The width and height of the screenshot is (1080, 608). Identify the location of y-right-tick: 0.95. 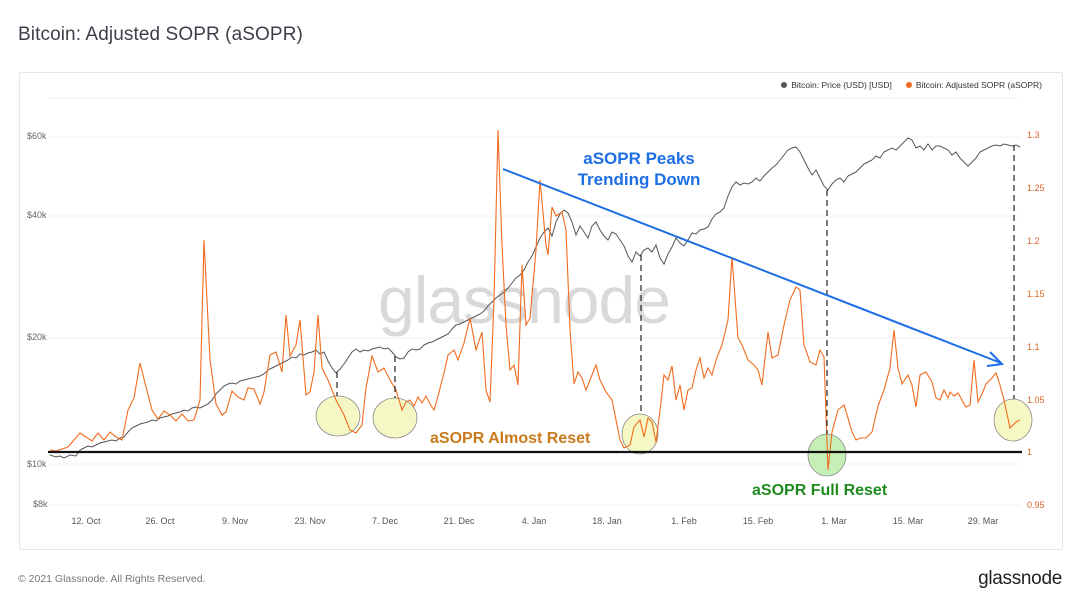
(1036, 505).